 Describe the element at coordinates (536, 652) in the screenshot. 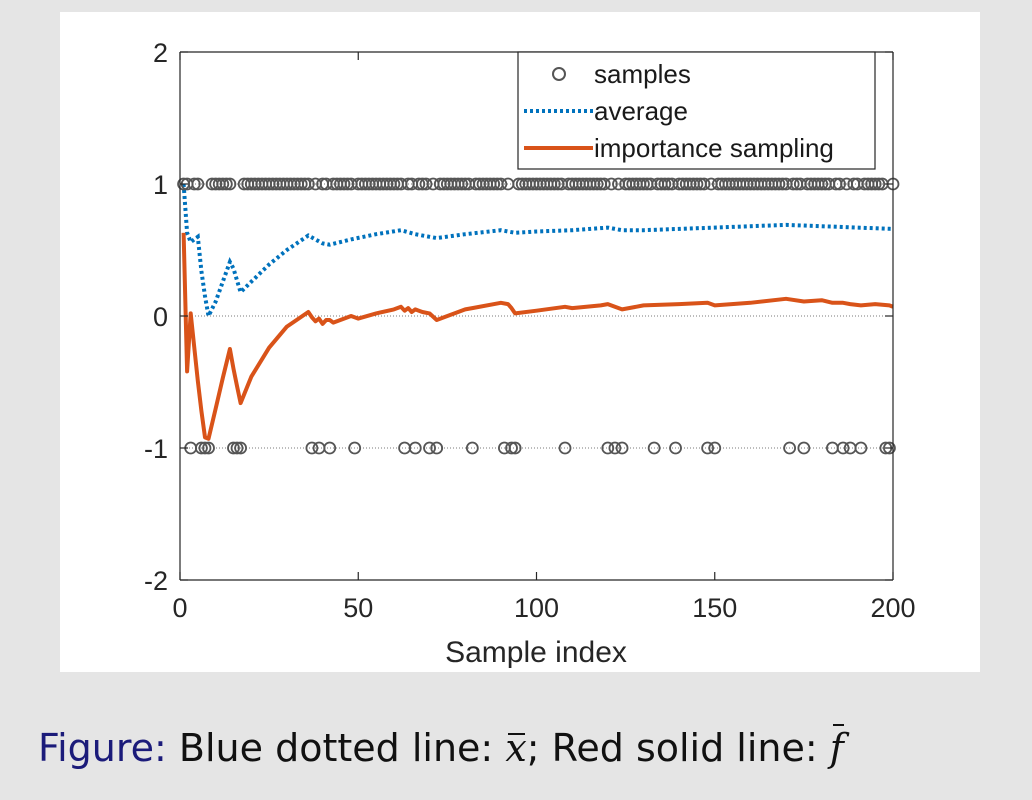

I see `x-axis-title: Sample index` at that location.